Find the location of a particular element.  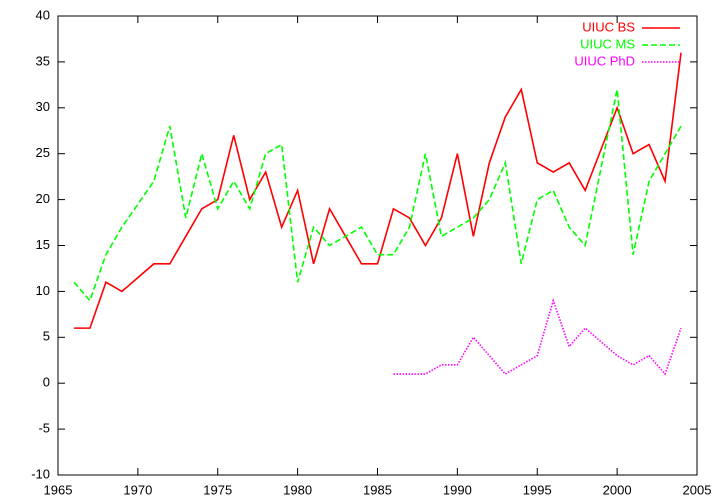

legend-label: UIUC BS is located at coordinates (608, 26).